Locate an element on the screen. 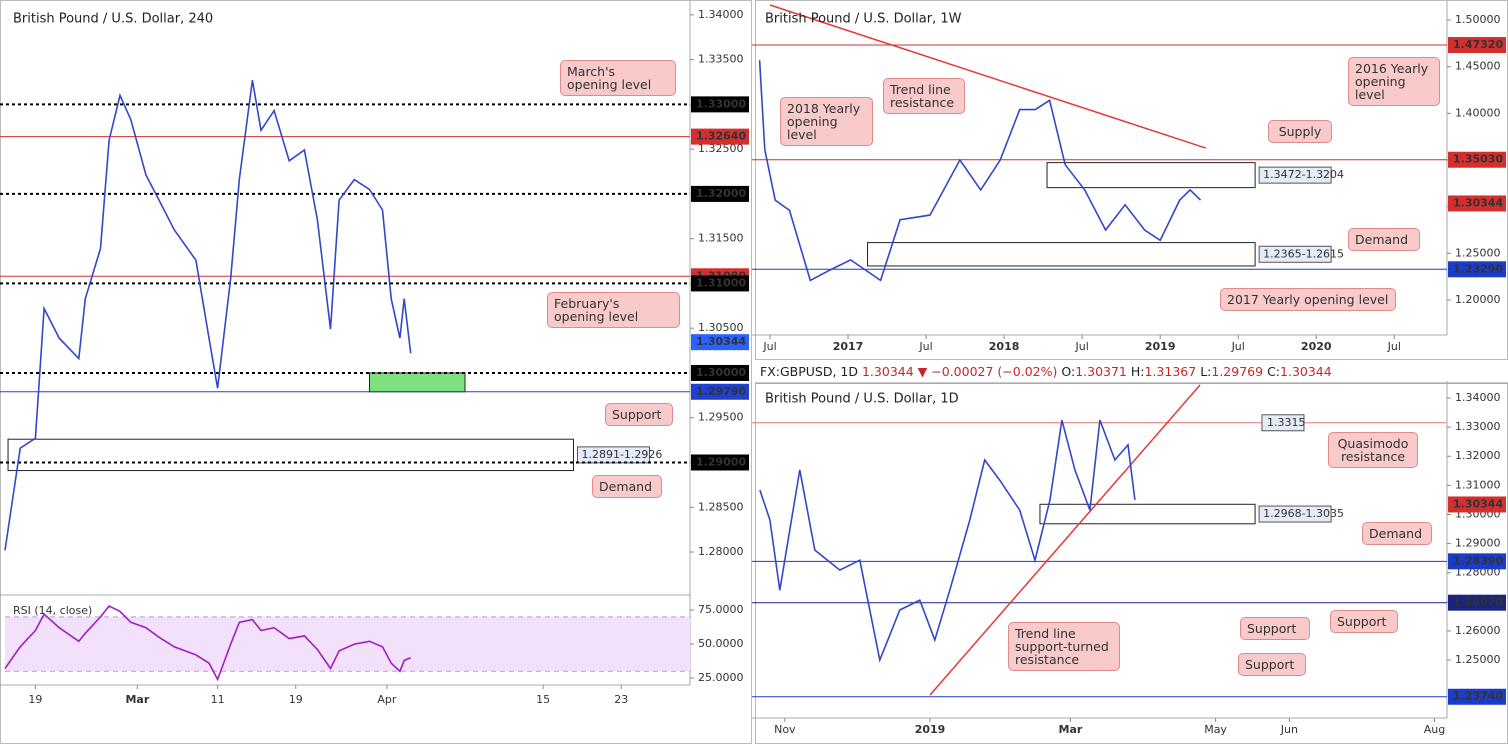  ohlc-key: O: is located at coordinates (1068, 371).